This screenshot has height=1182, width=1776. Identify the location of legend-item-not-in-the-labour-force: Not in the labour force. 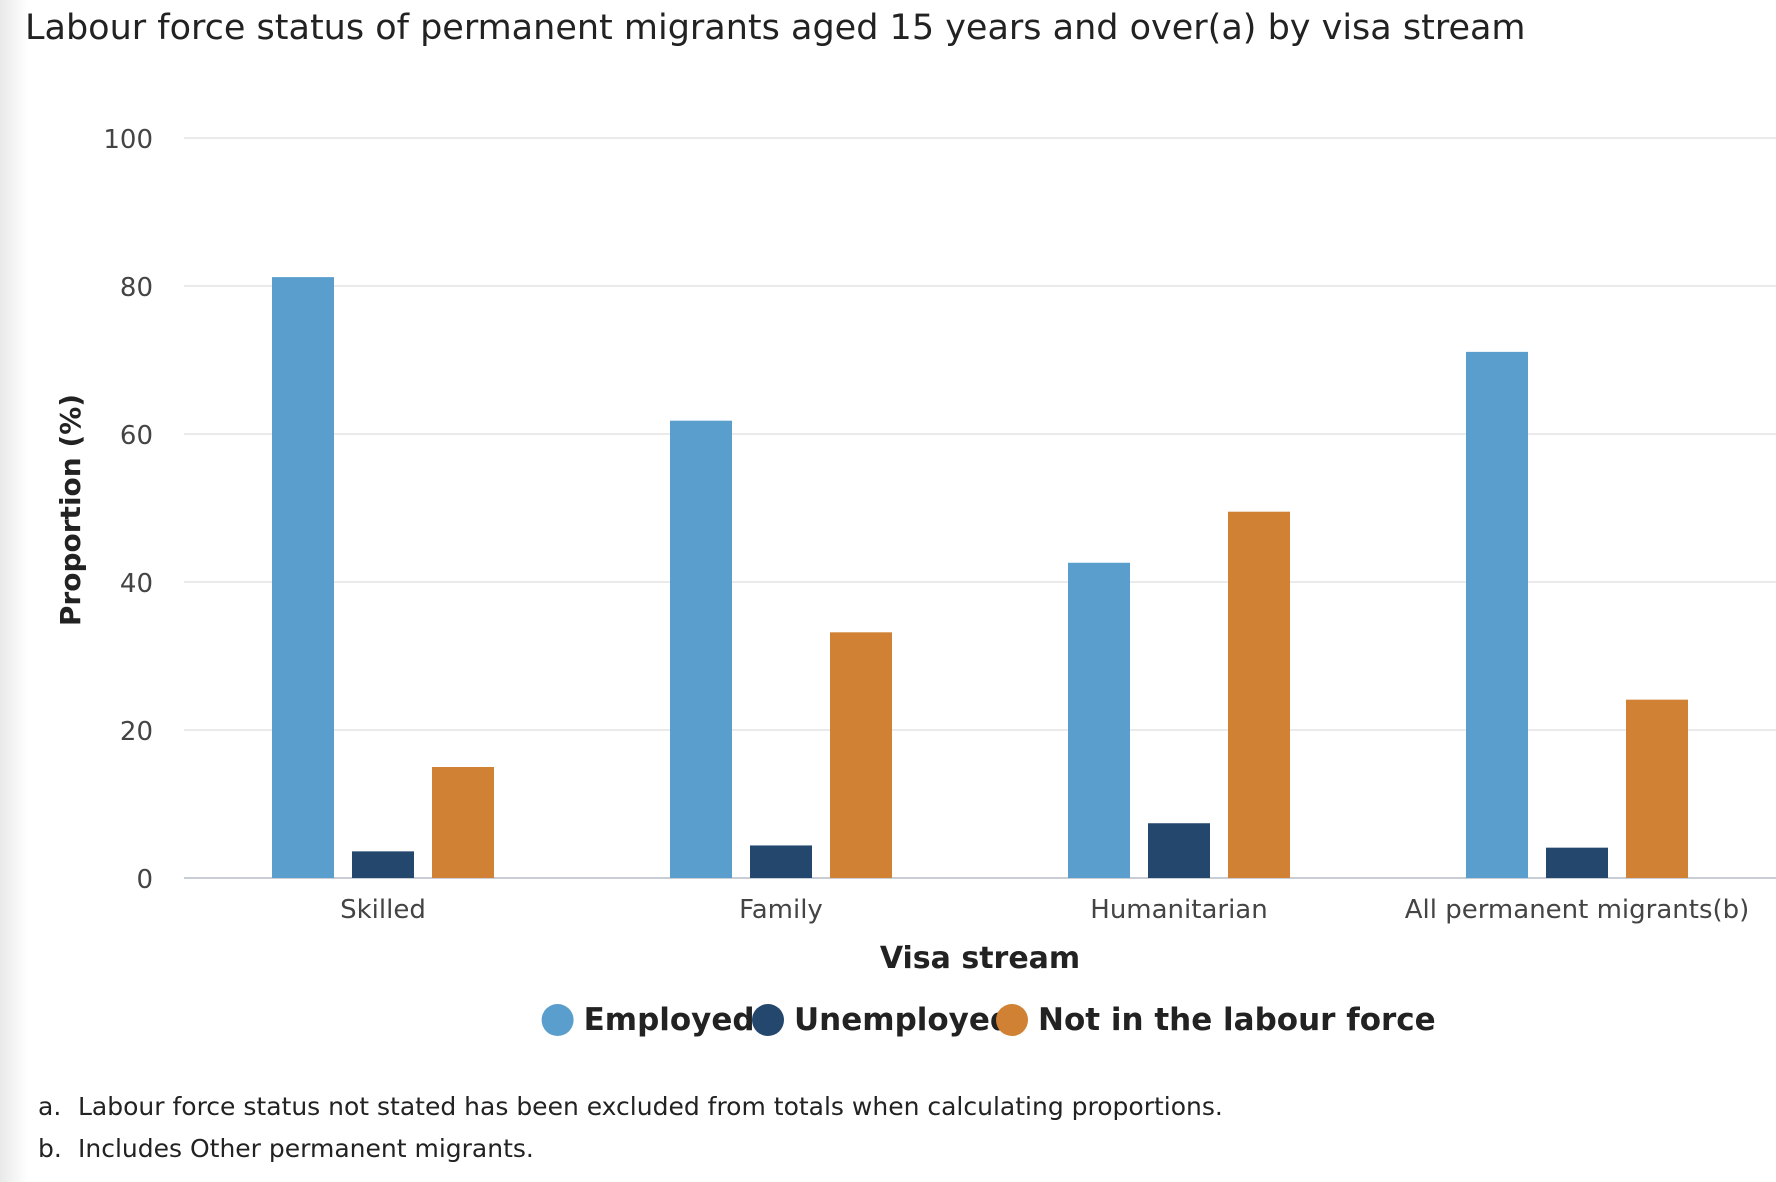
(1216, 1020).